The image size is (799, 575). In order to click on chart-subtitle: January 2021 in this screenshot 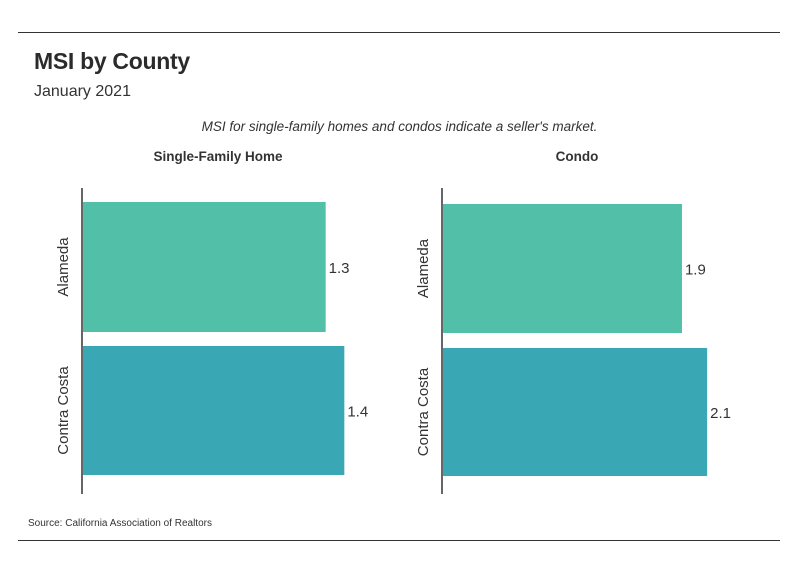, I will do `click(82, 91)`.